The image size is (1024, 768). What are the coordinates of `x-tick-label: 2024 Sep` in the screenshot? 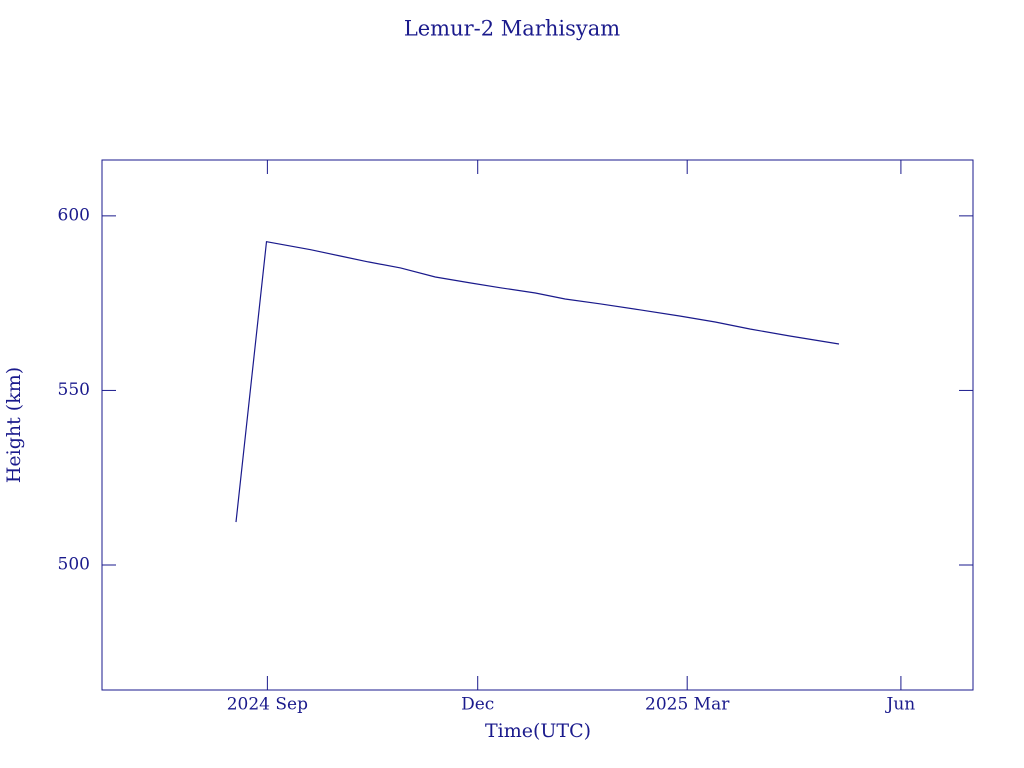 It's located at (267, 705).